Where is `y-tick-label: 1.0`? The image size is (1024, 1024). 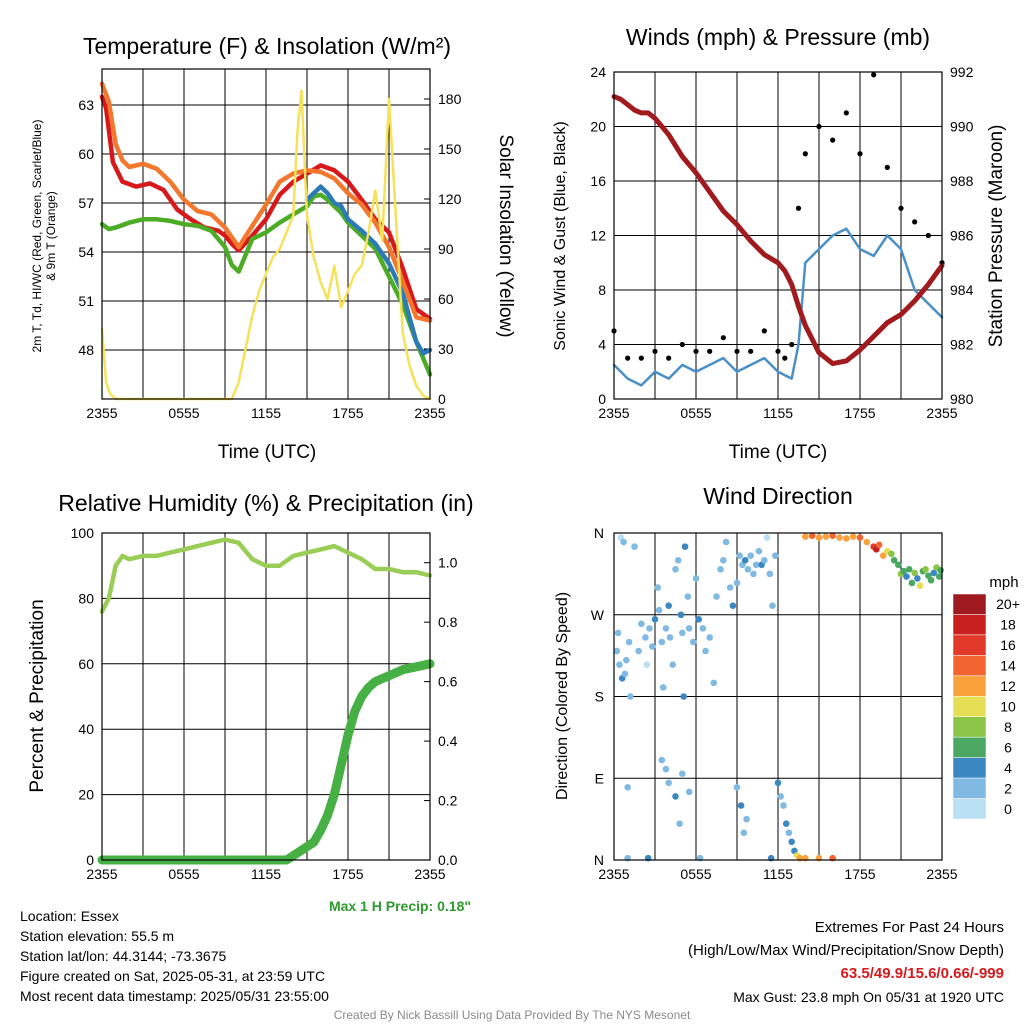
y-tick-label: 1.0 is located at coordinates (448, 563).